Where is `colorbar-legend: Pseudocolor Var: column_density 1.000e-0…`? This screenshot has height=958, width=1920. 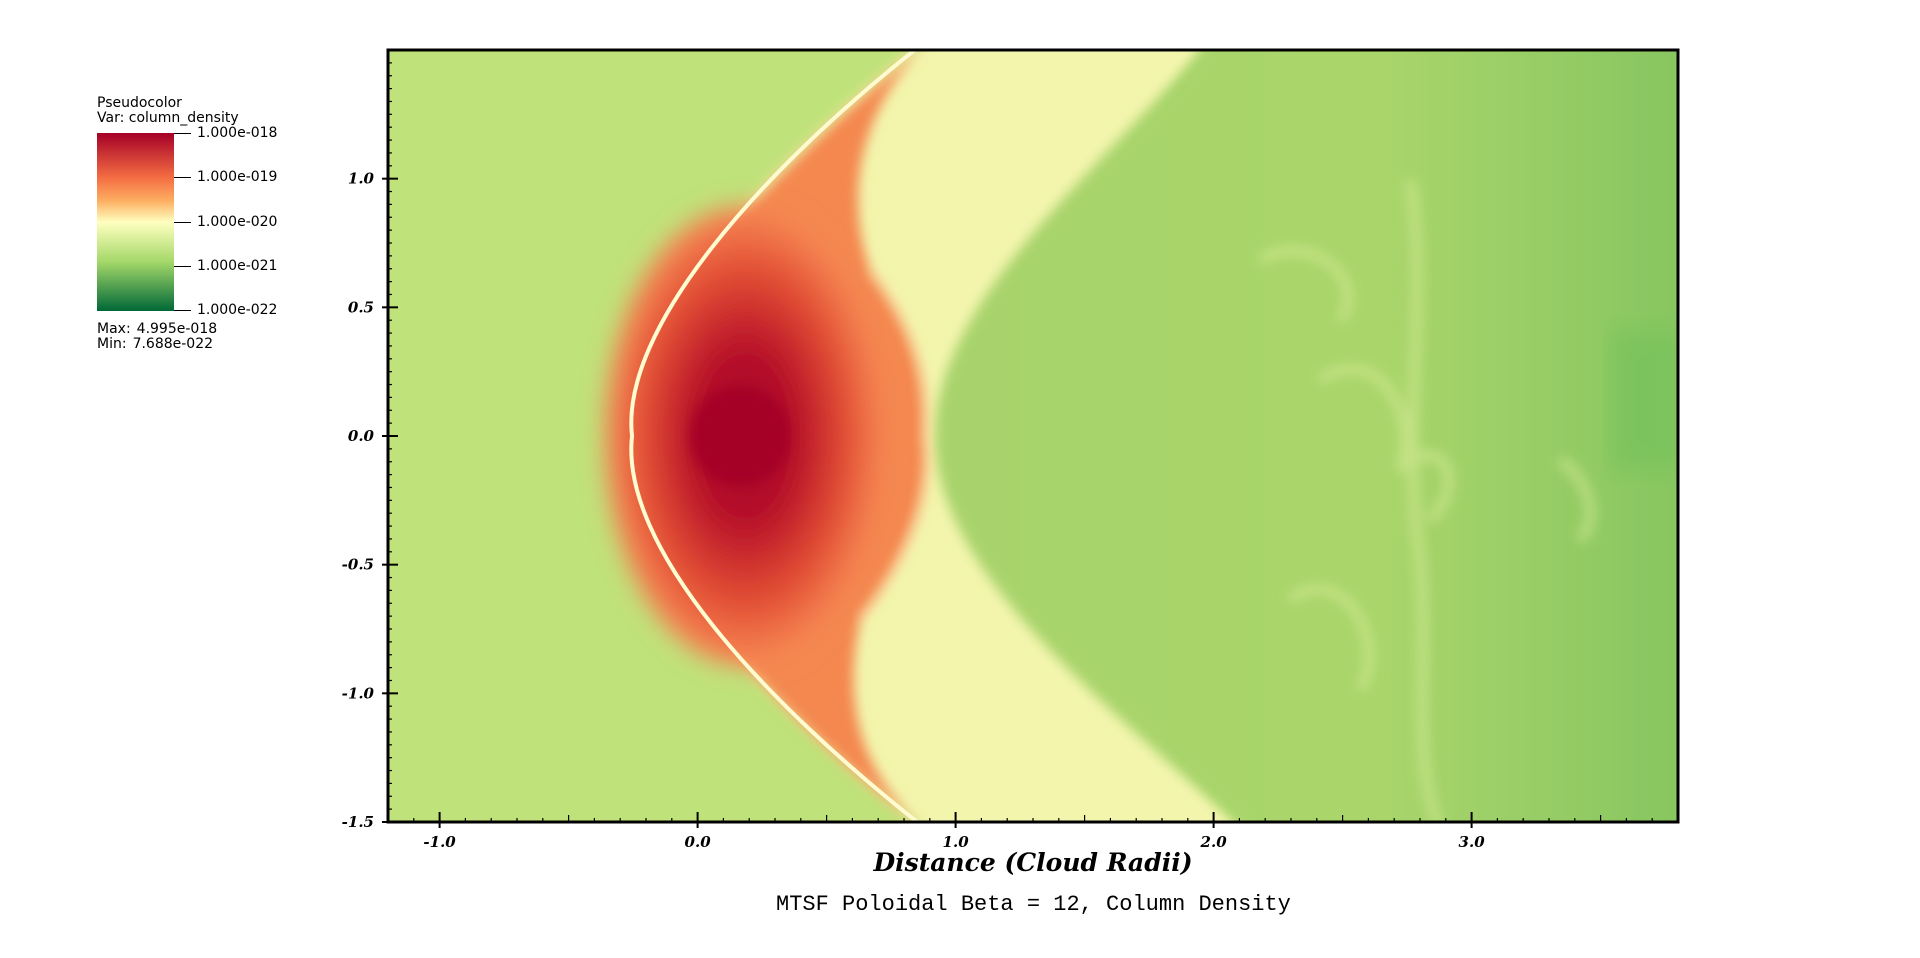
colorbar-legend: Pseudocolor Var: column_density 1.000e-0… is located at coordinates (207, 230).